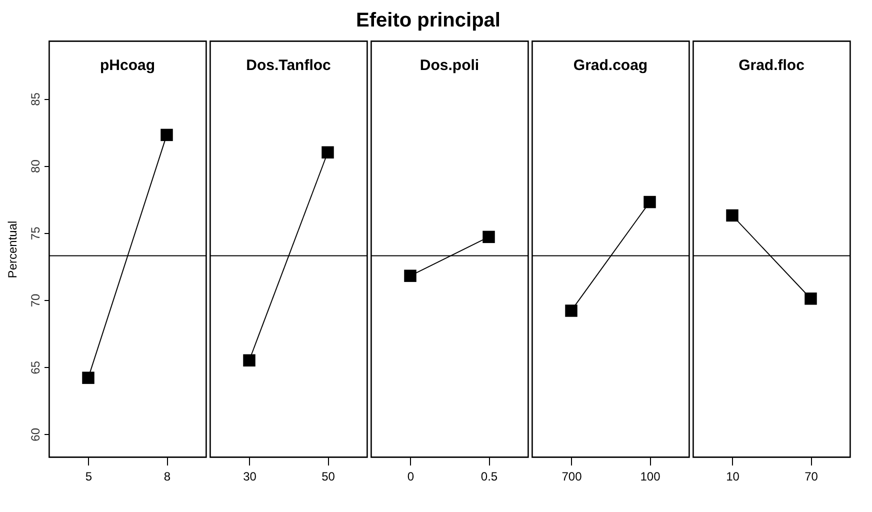 This screenshot has width=872, height=512. I want to click on y-tick-label: 60, so click(35, 435).